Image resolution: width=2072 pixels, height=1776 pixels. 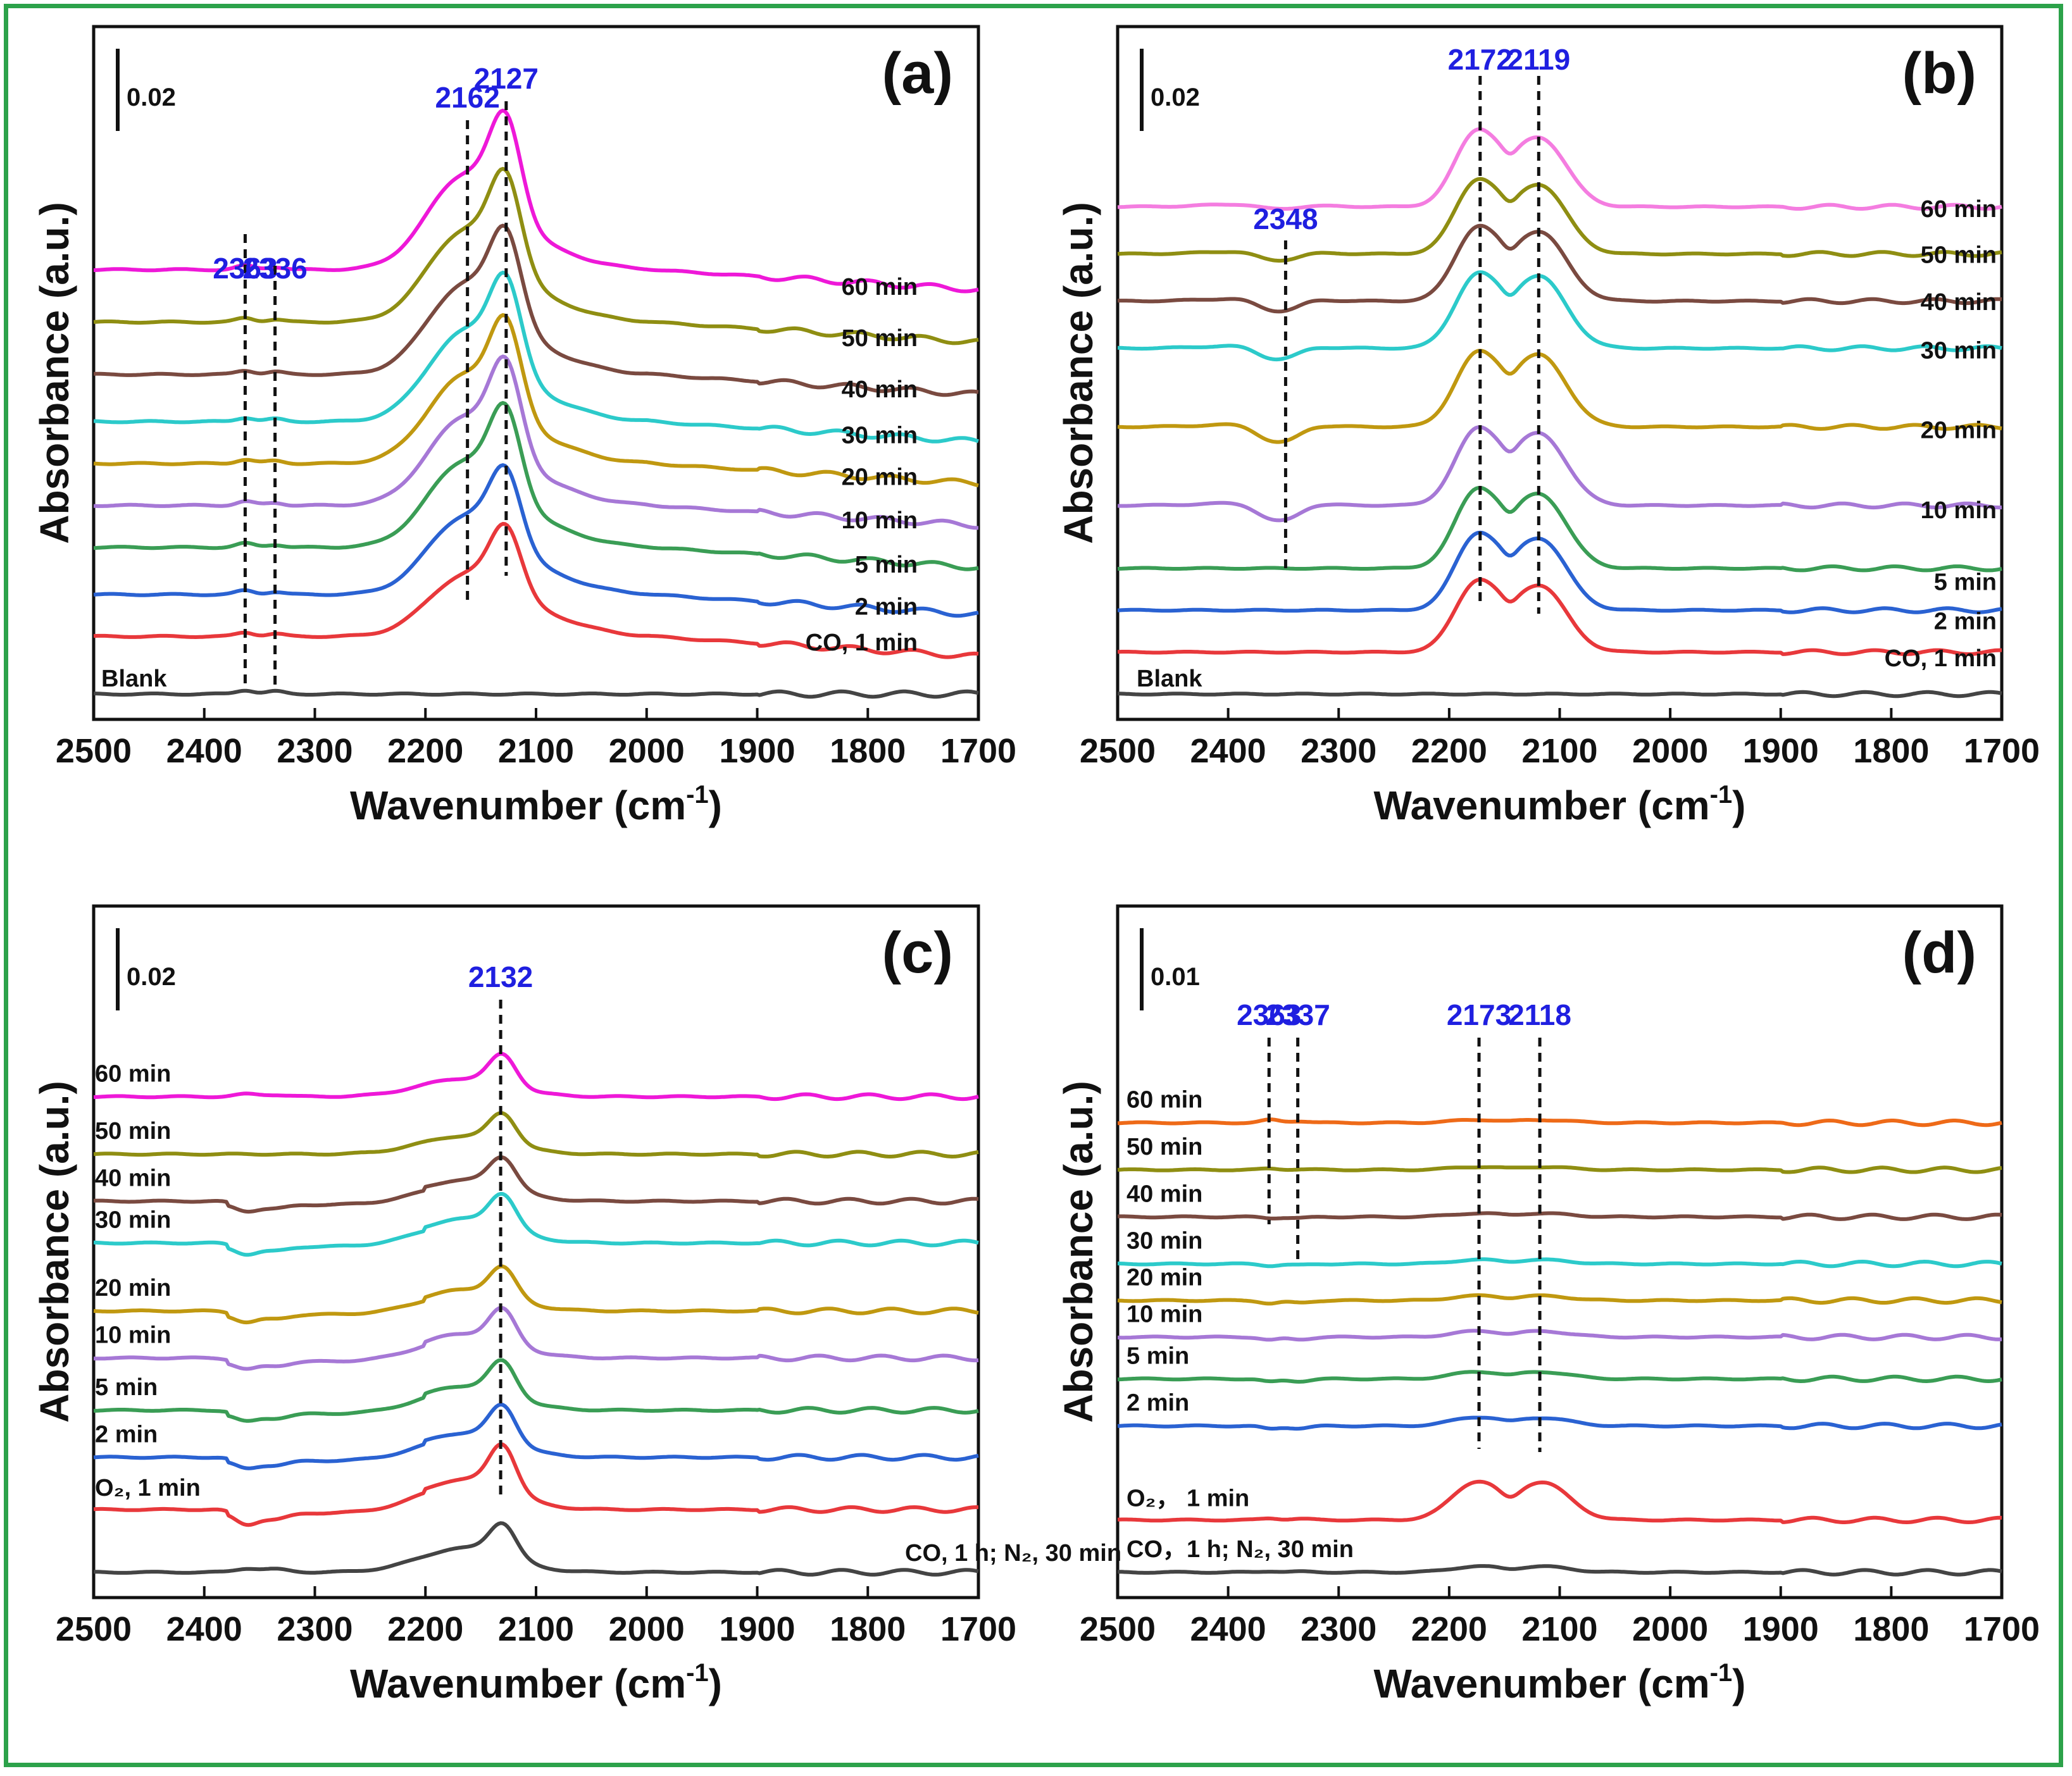 I want to click on peak-label-0: 2348, so click(x=1285, y=219).